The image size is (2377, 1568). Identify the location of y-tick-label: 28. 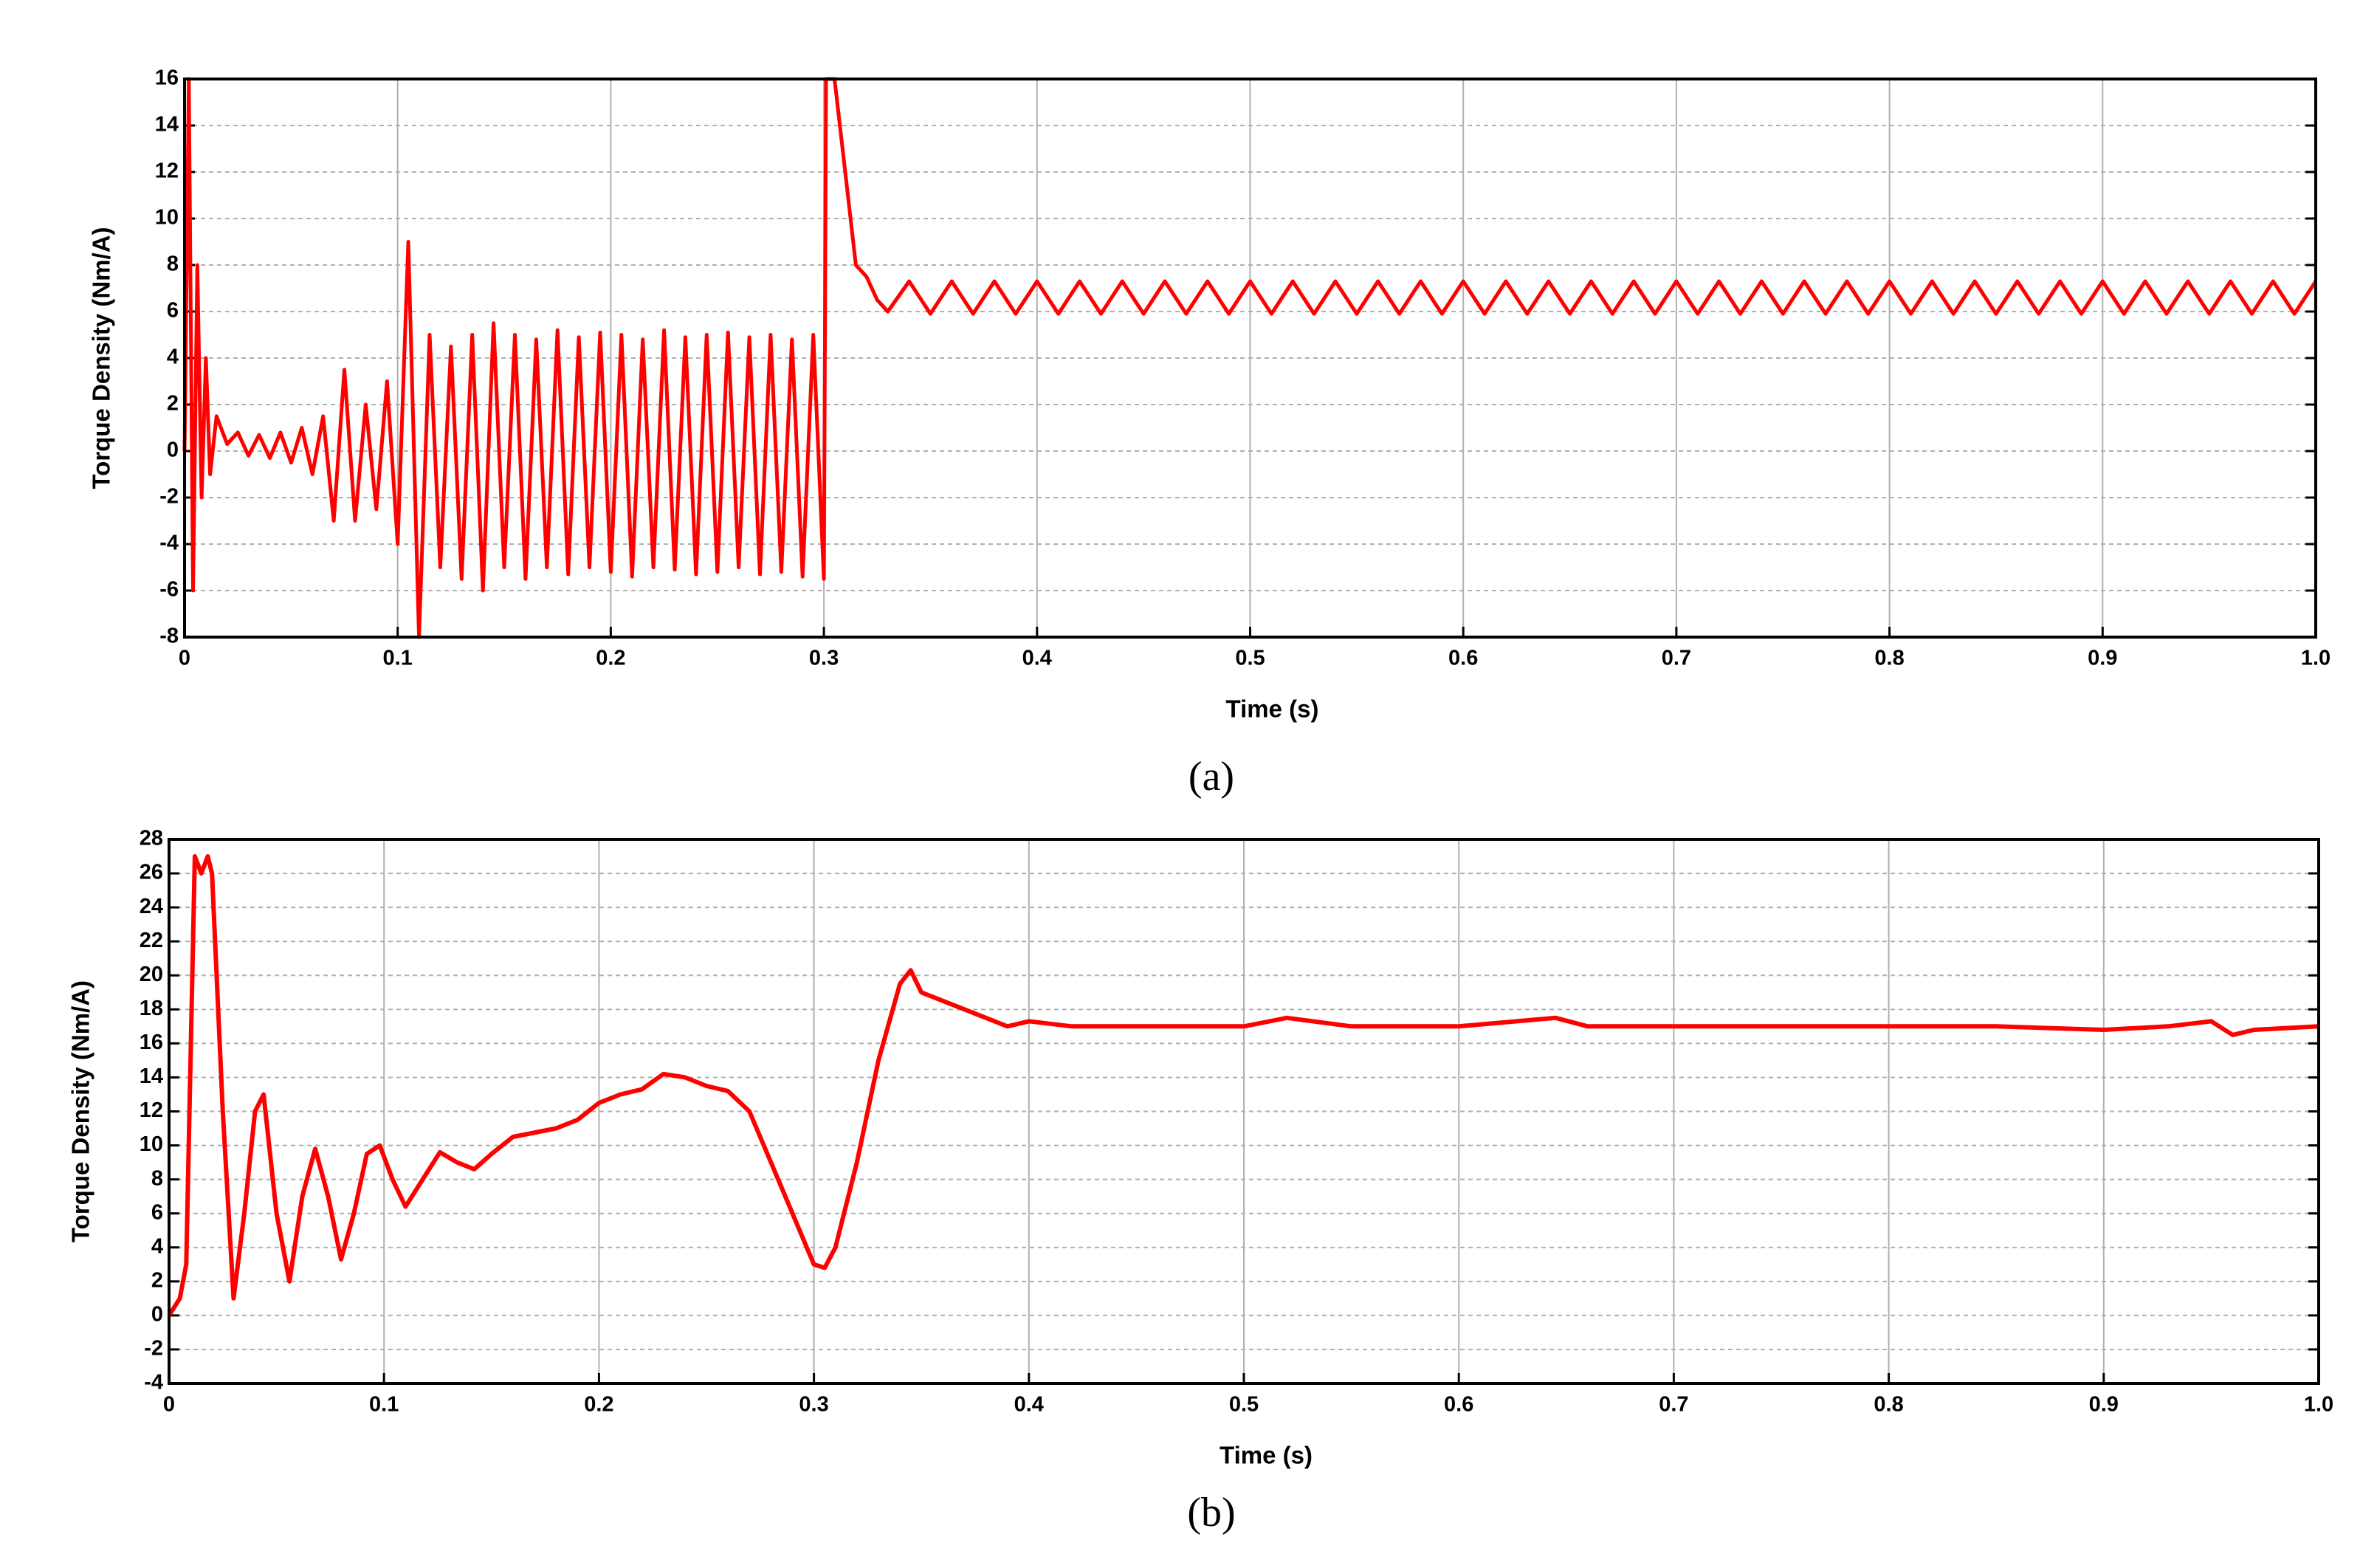
(151, 838).